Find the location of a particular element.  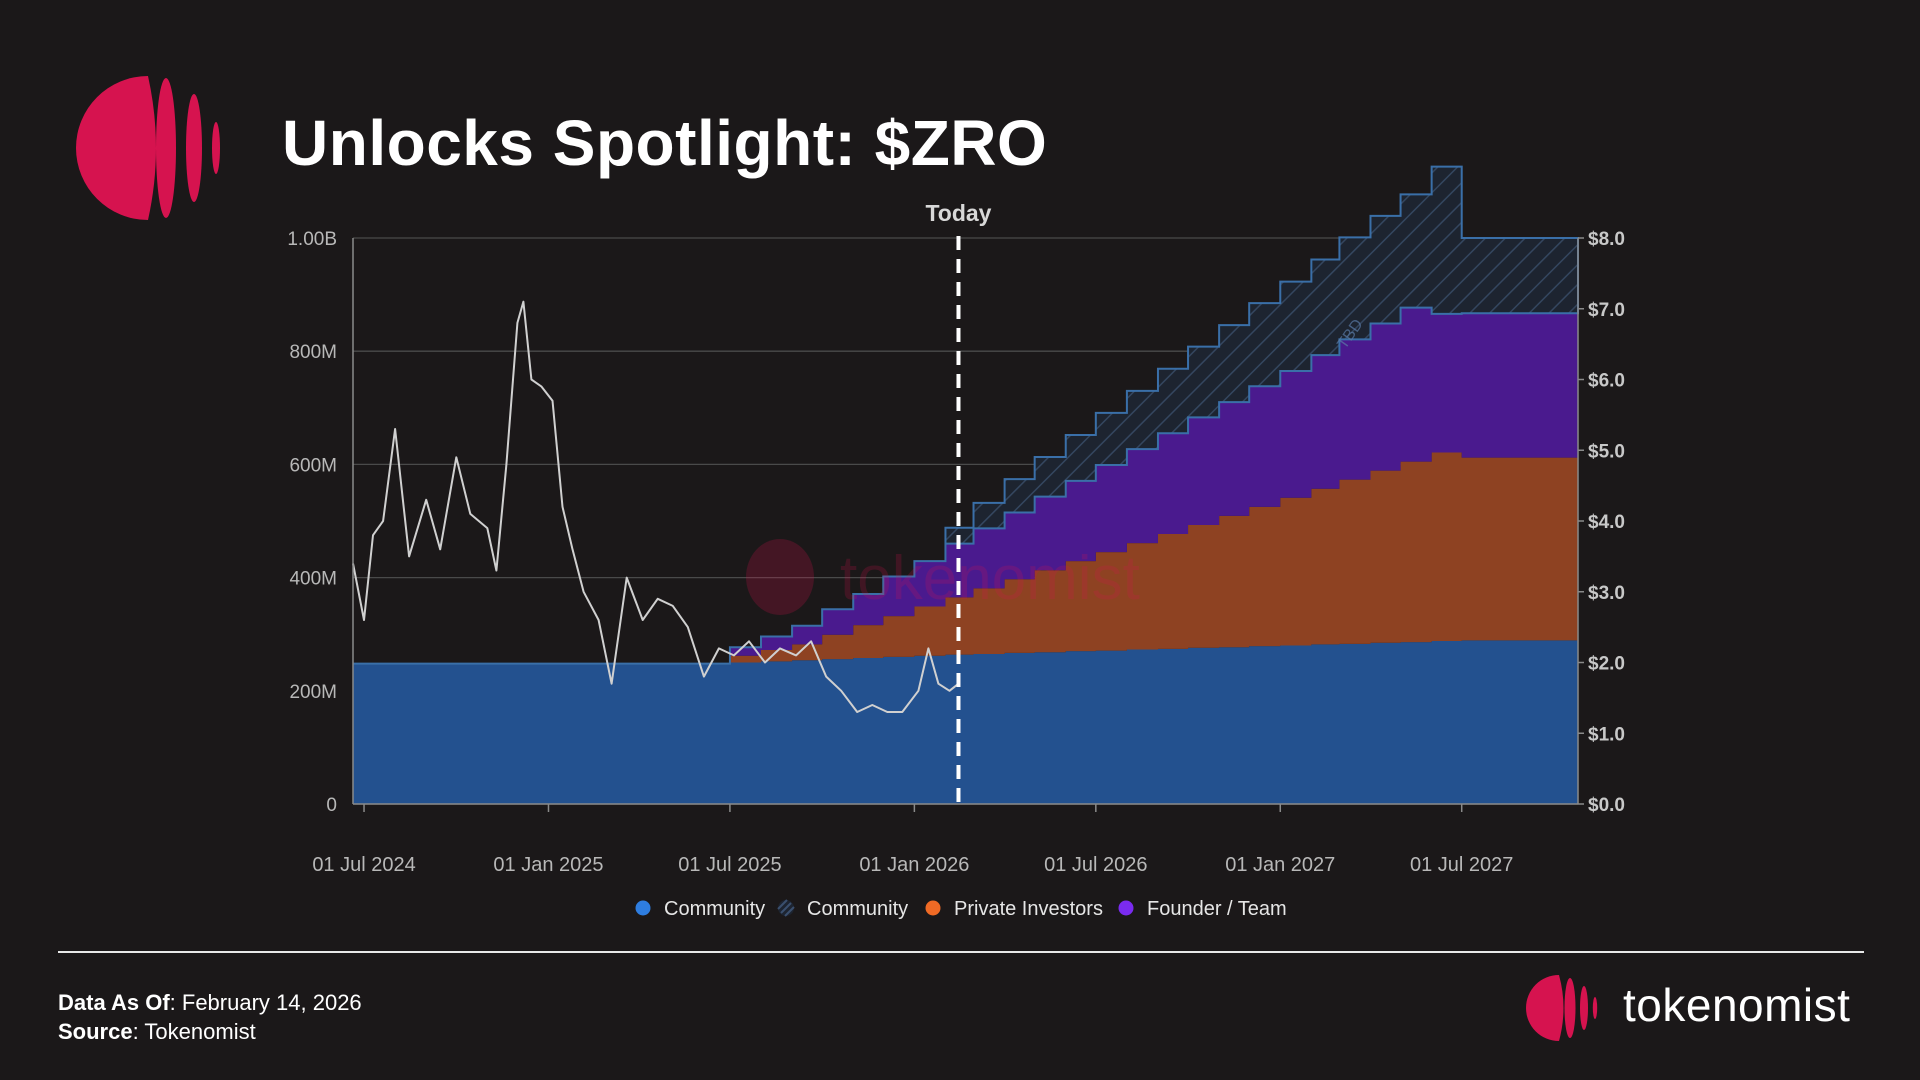

y-left-tick-label: 400M is located at coordinates (313, 579).